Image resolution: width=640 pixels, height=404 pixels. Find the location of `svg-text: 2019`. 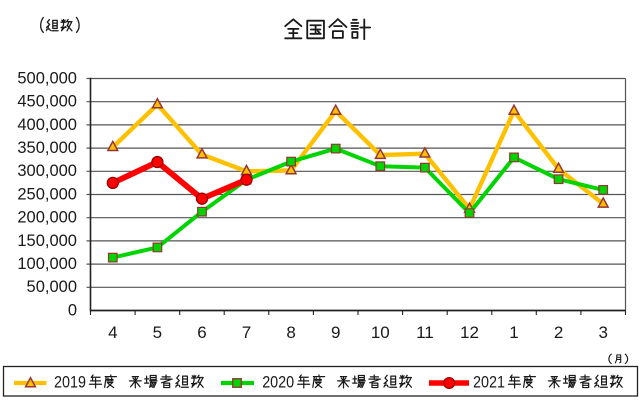

svg-text: 2019 is located at coordinates (70, 383).